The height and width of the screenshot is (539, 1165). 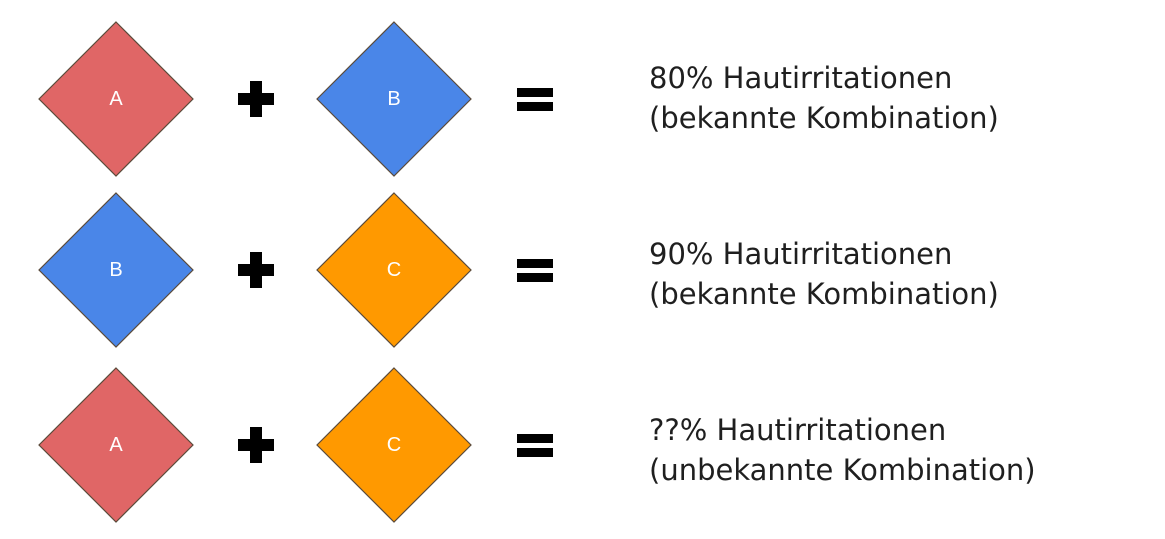 I want to click on result-line-2: (unbekannte Kombination), so click(x=842, y=470).